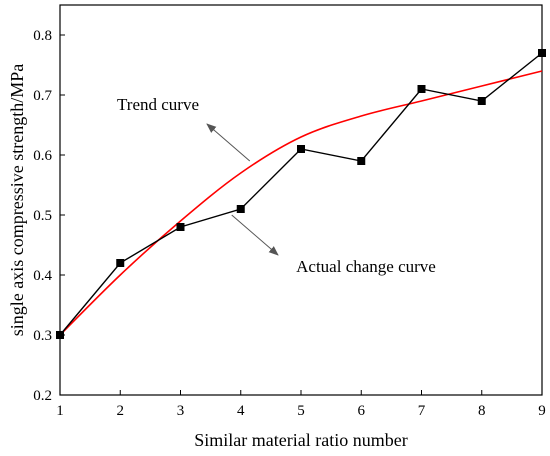  What do you see at coordinates (42, 216) in the screenshot?
I see `y-tick-label: 0.5` at bounding box center [42, 216].